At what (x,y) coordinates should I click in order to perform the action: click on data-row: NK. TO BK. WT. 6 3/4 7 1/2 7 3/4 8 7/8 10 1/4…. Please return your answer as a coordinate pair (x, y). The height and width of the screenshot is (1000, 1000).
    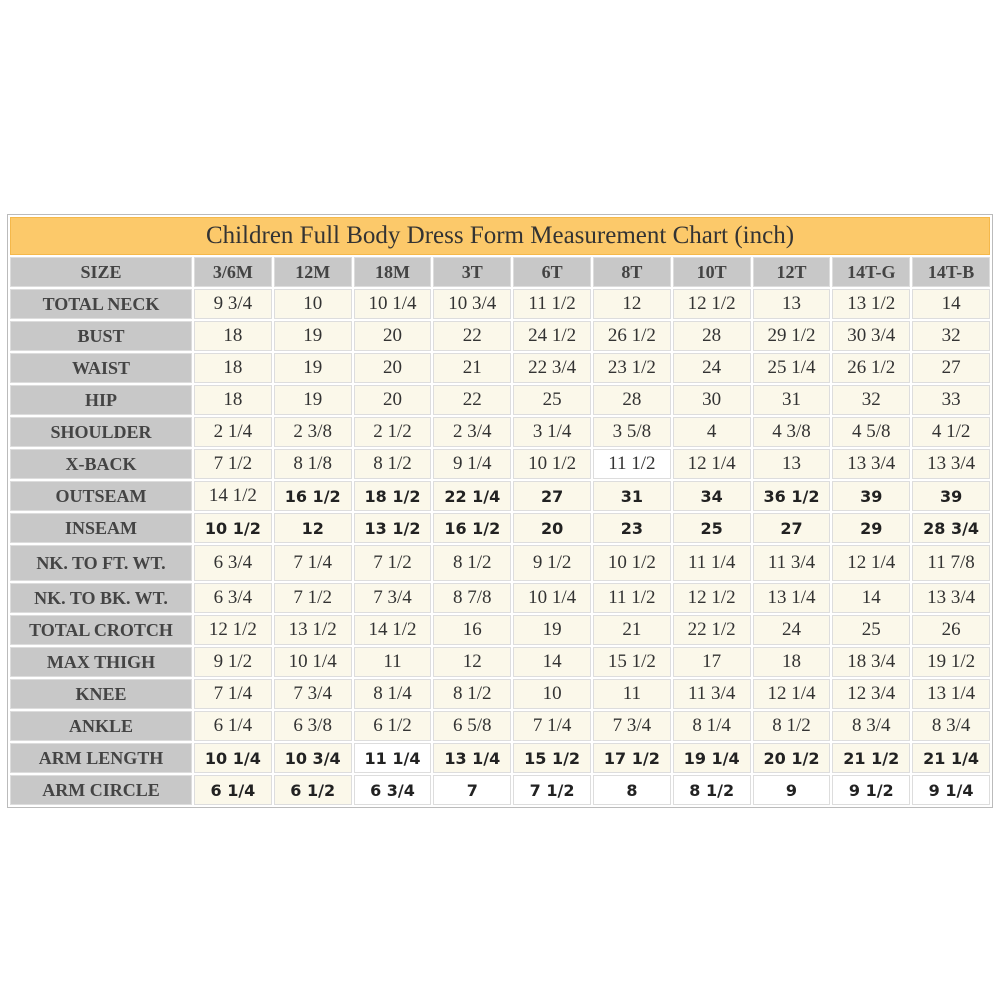
    Looking at the image, I should click on (500, 598).